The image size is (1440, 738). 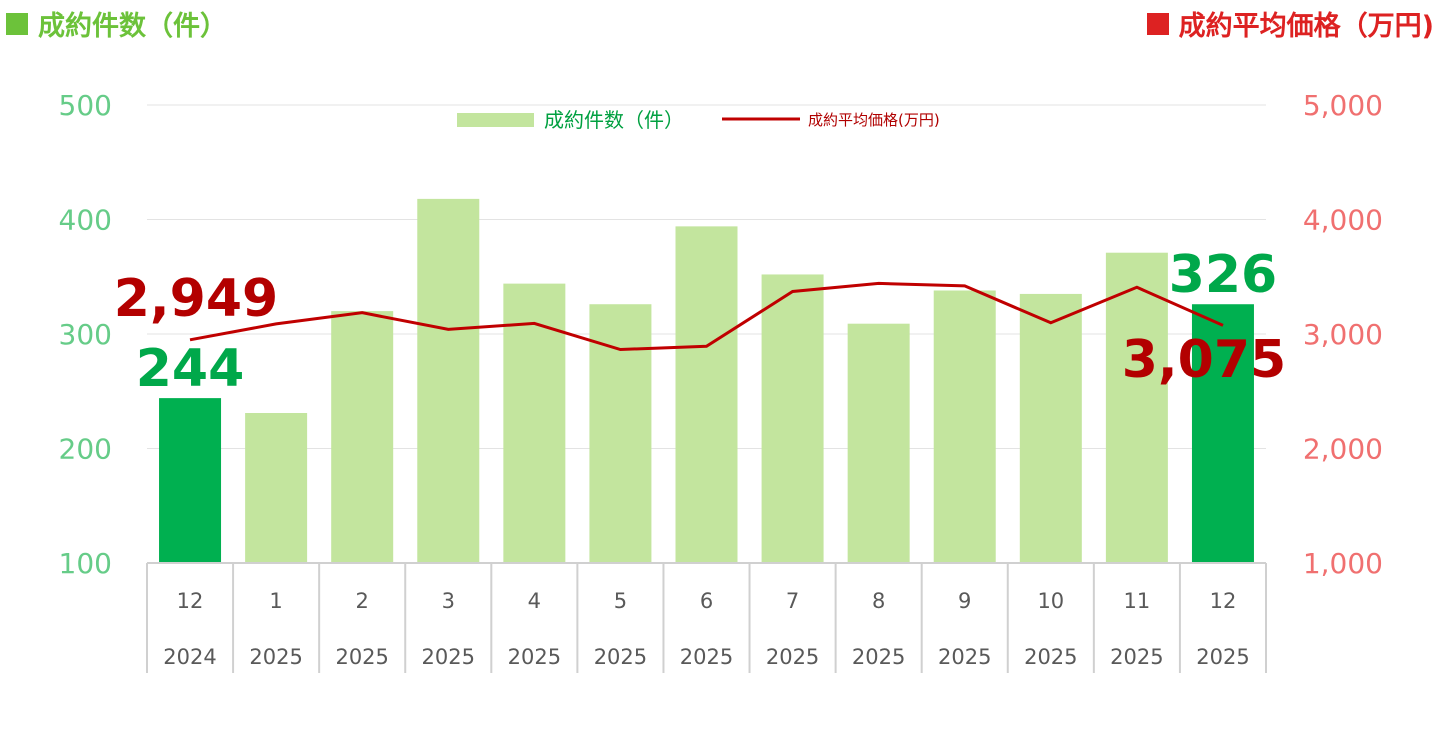 I want to click on left-tick-label: 200, so click(x=85, y=449).